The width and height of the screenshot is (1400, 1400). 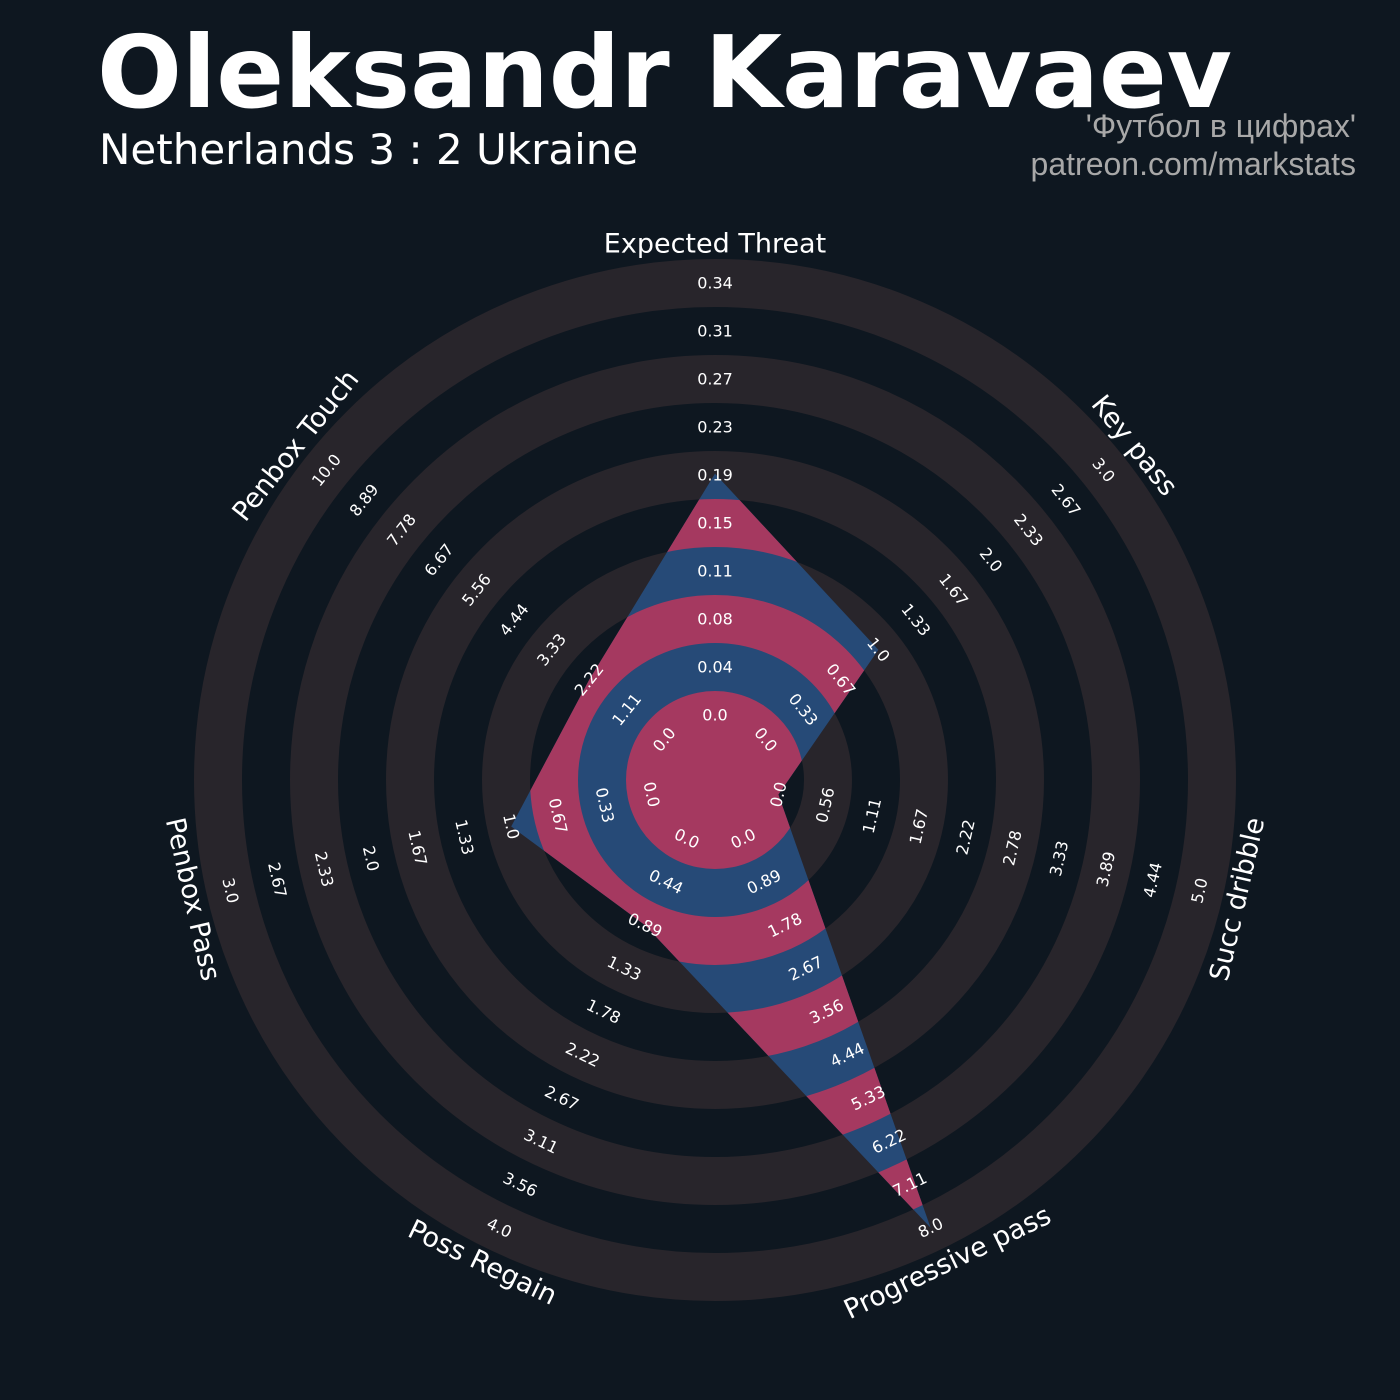 I want to click on tick-label: 8.89, so click(x=363, y=500).